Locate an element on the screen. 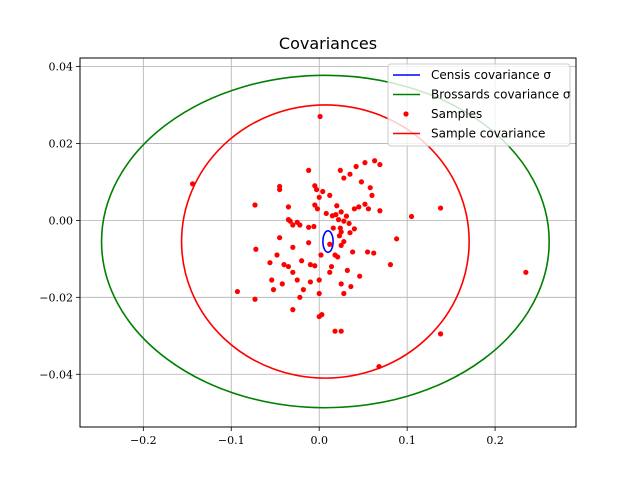 This screenshot has width=640, height=480. y-tick-label: 0.02 is located at coordinates (61, 143).